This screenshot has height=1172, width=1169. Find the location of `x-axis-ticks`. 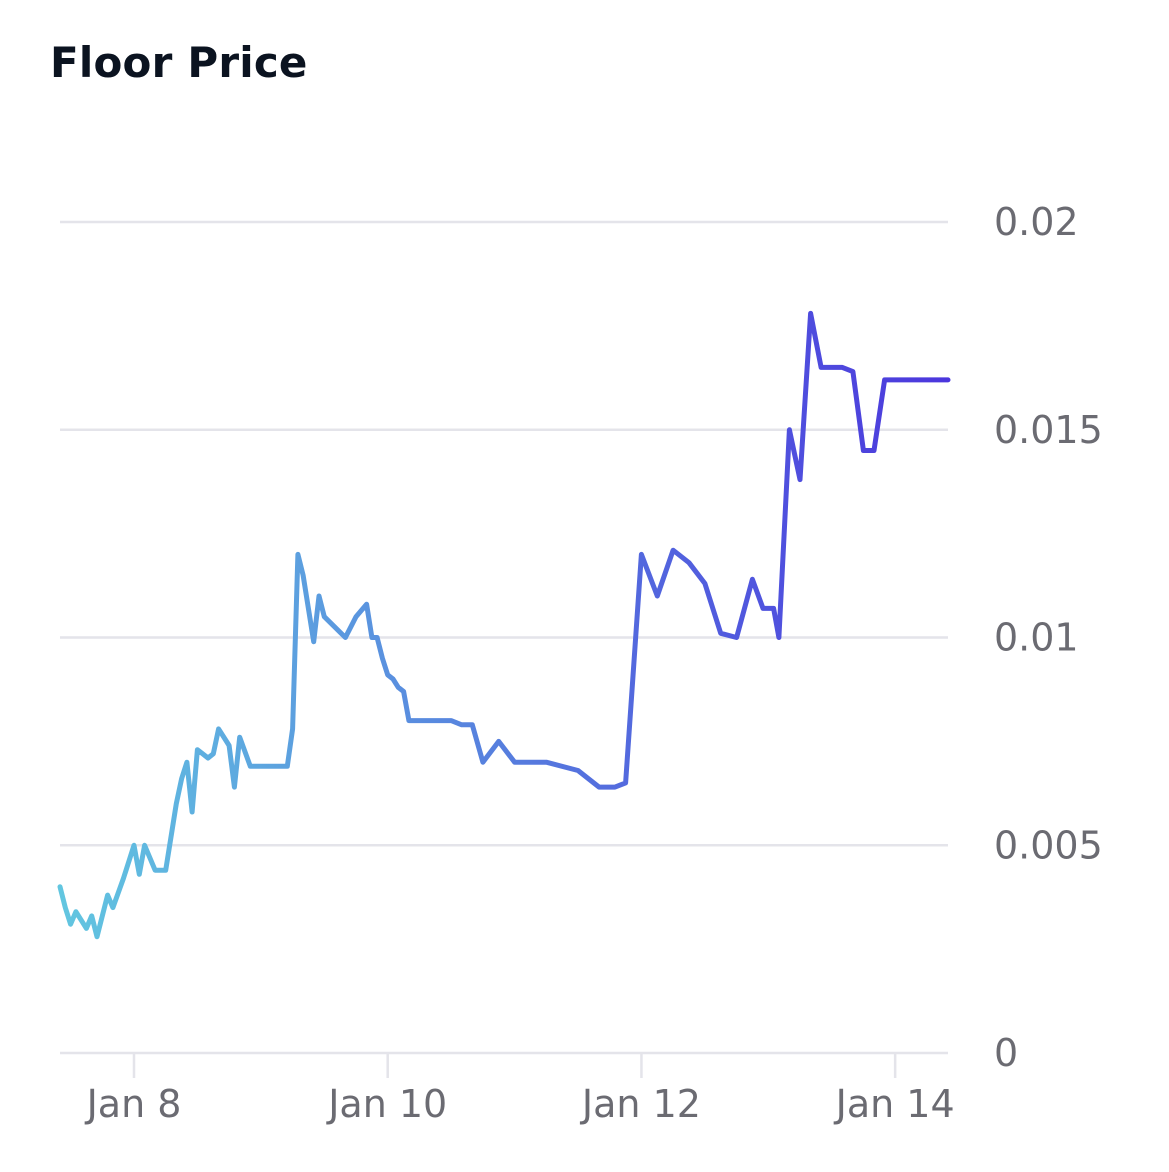

x-axis-ticks is located at coordinates (514, 1065).